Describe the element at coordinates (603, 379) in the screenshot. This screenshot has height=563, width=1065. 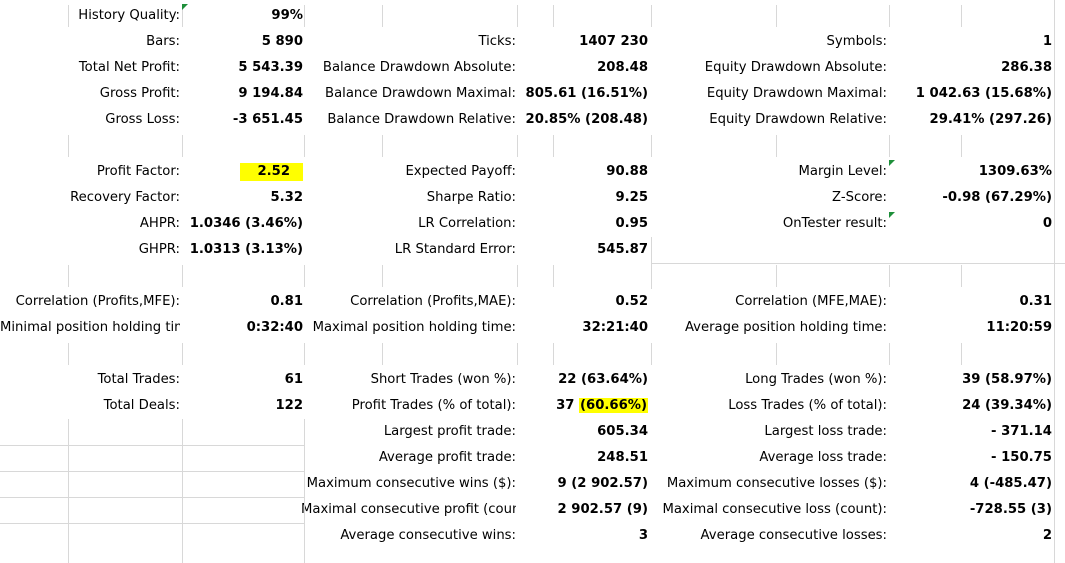
I see `cell-value-2: 22 (63.64%)` at that location.